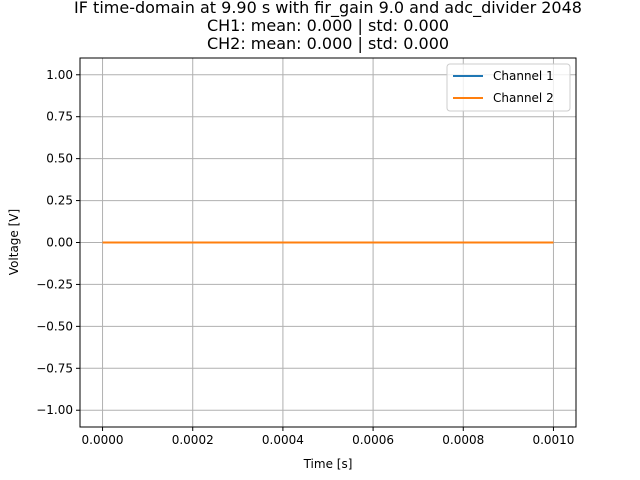  I want to click on x-axis-label: Time [s], so click(328, 464).